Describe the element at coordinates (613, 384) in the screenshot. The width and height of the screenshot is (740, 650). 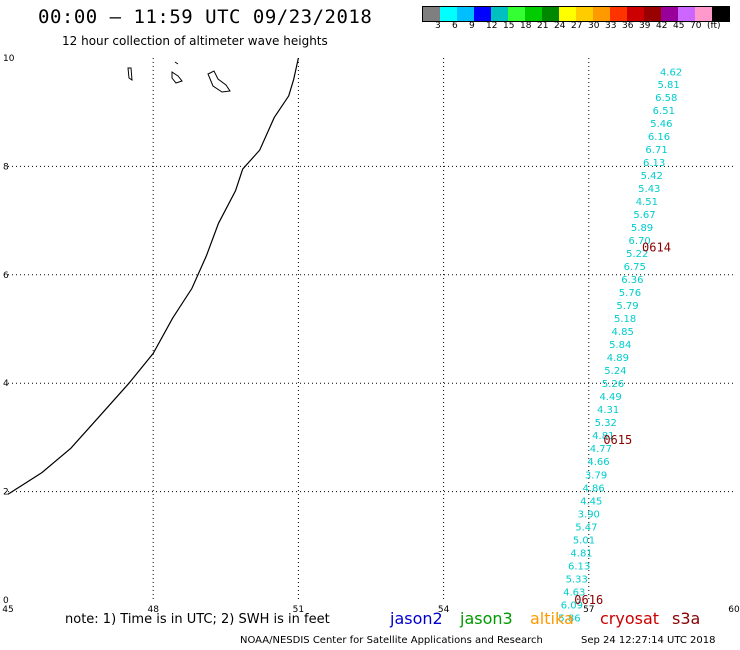
I see `wave-height-label: 5.26` at that location.